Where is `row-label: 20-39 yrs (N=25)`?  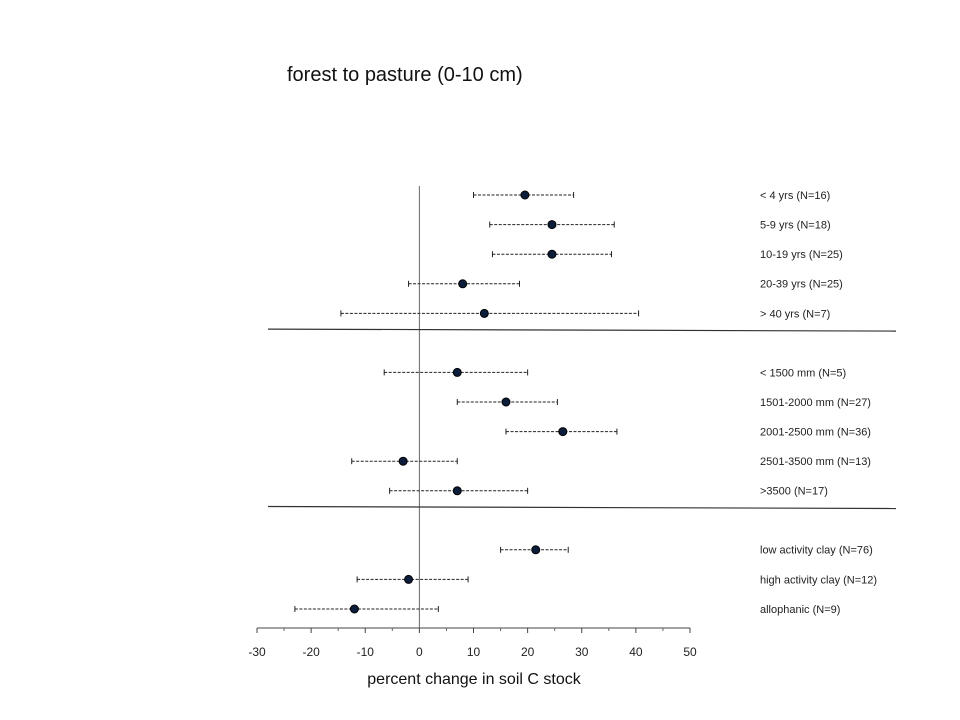
row-label: 20-39 yrs (N=25) is located at coordinates (801, 285).